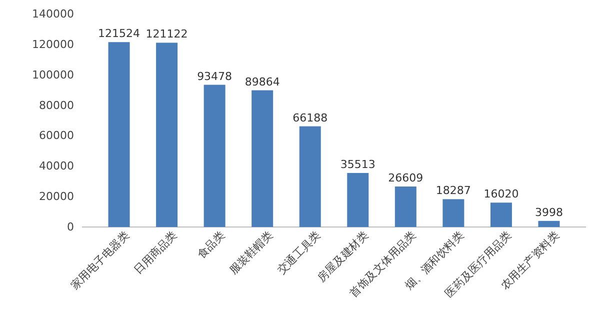  Describe the element at coordinates (56, 105) in the screenshot. I see `y-tick-label: 80000` at that location.